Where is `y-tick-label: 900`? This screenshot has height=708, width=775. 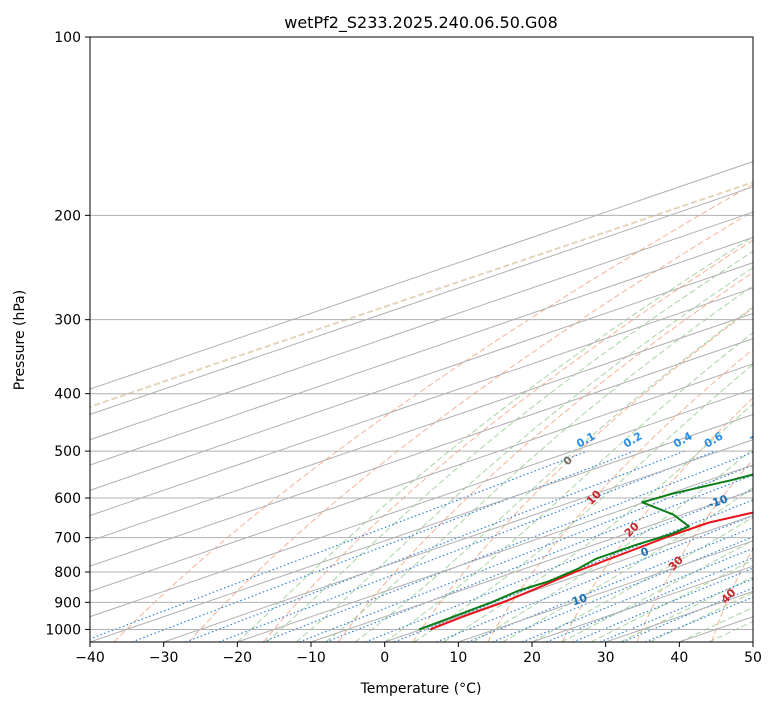 y-tick-label: 900 is located at coordinates (67, 603).